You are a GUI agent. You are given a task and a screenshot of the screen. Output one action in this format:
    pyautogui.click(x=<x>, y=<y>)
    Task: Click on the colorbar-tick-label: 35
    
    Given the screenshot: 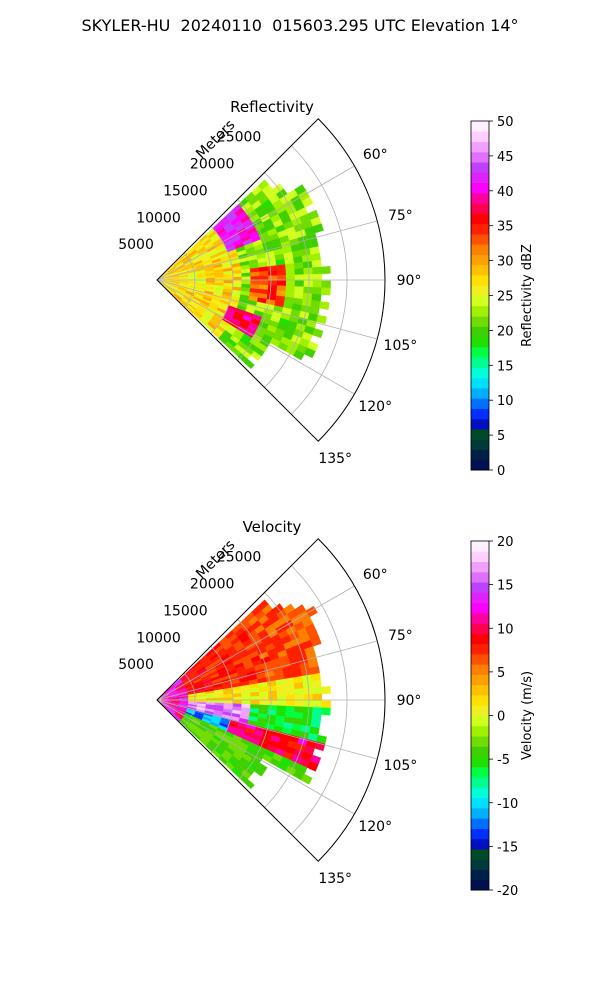 What is the action you would take?
    pyautogui.click(x=505, y=227)
    